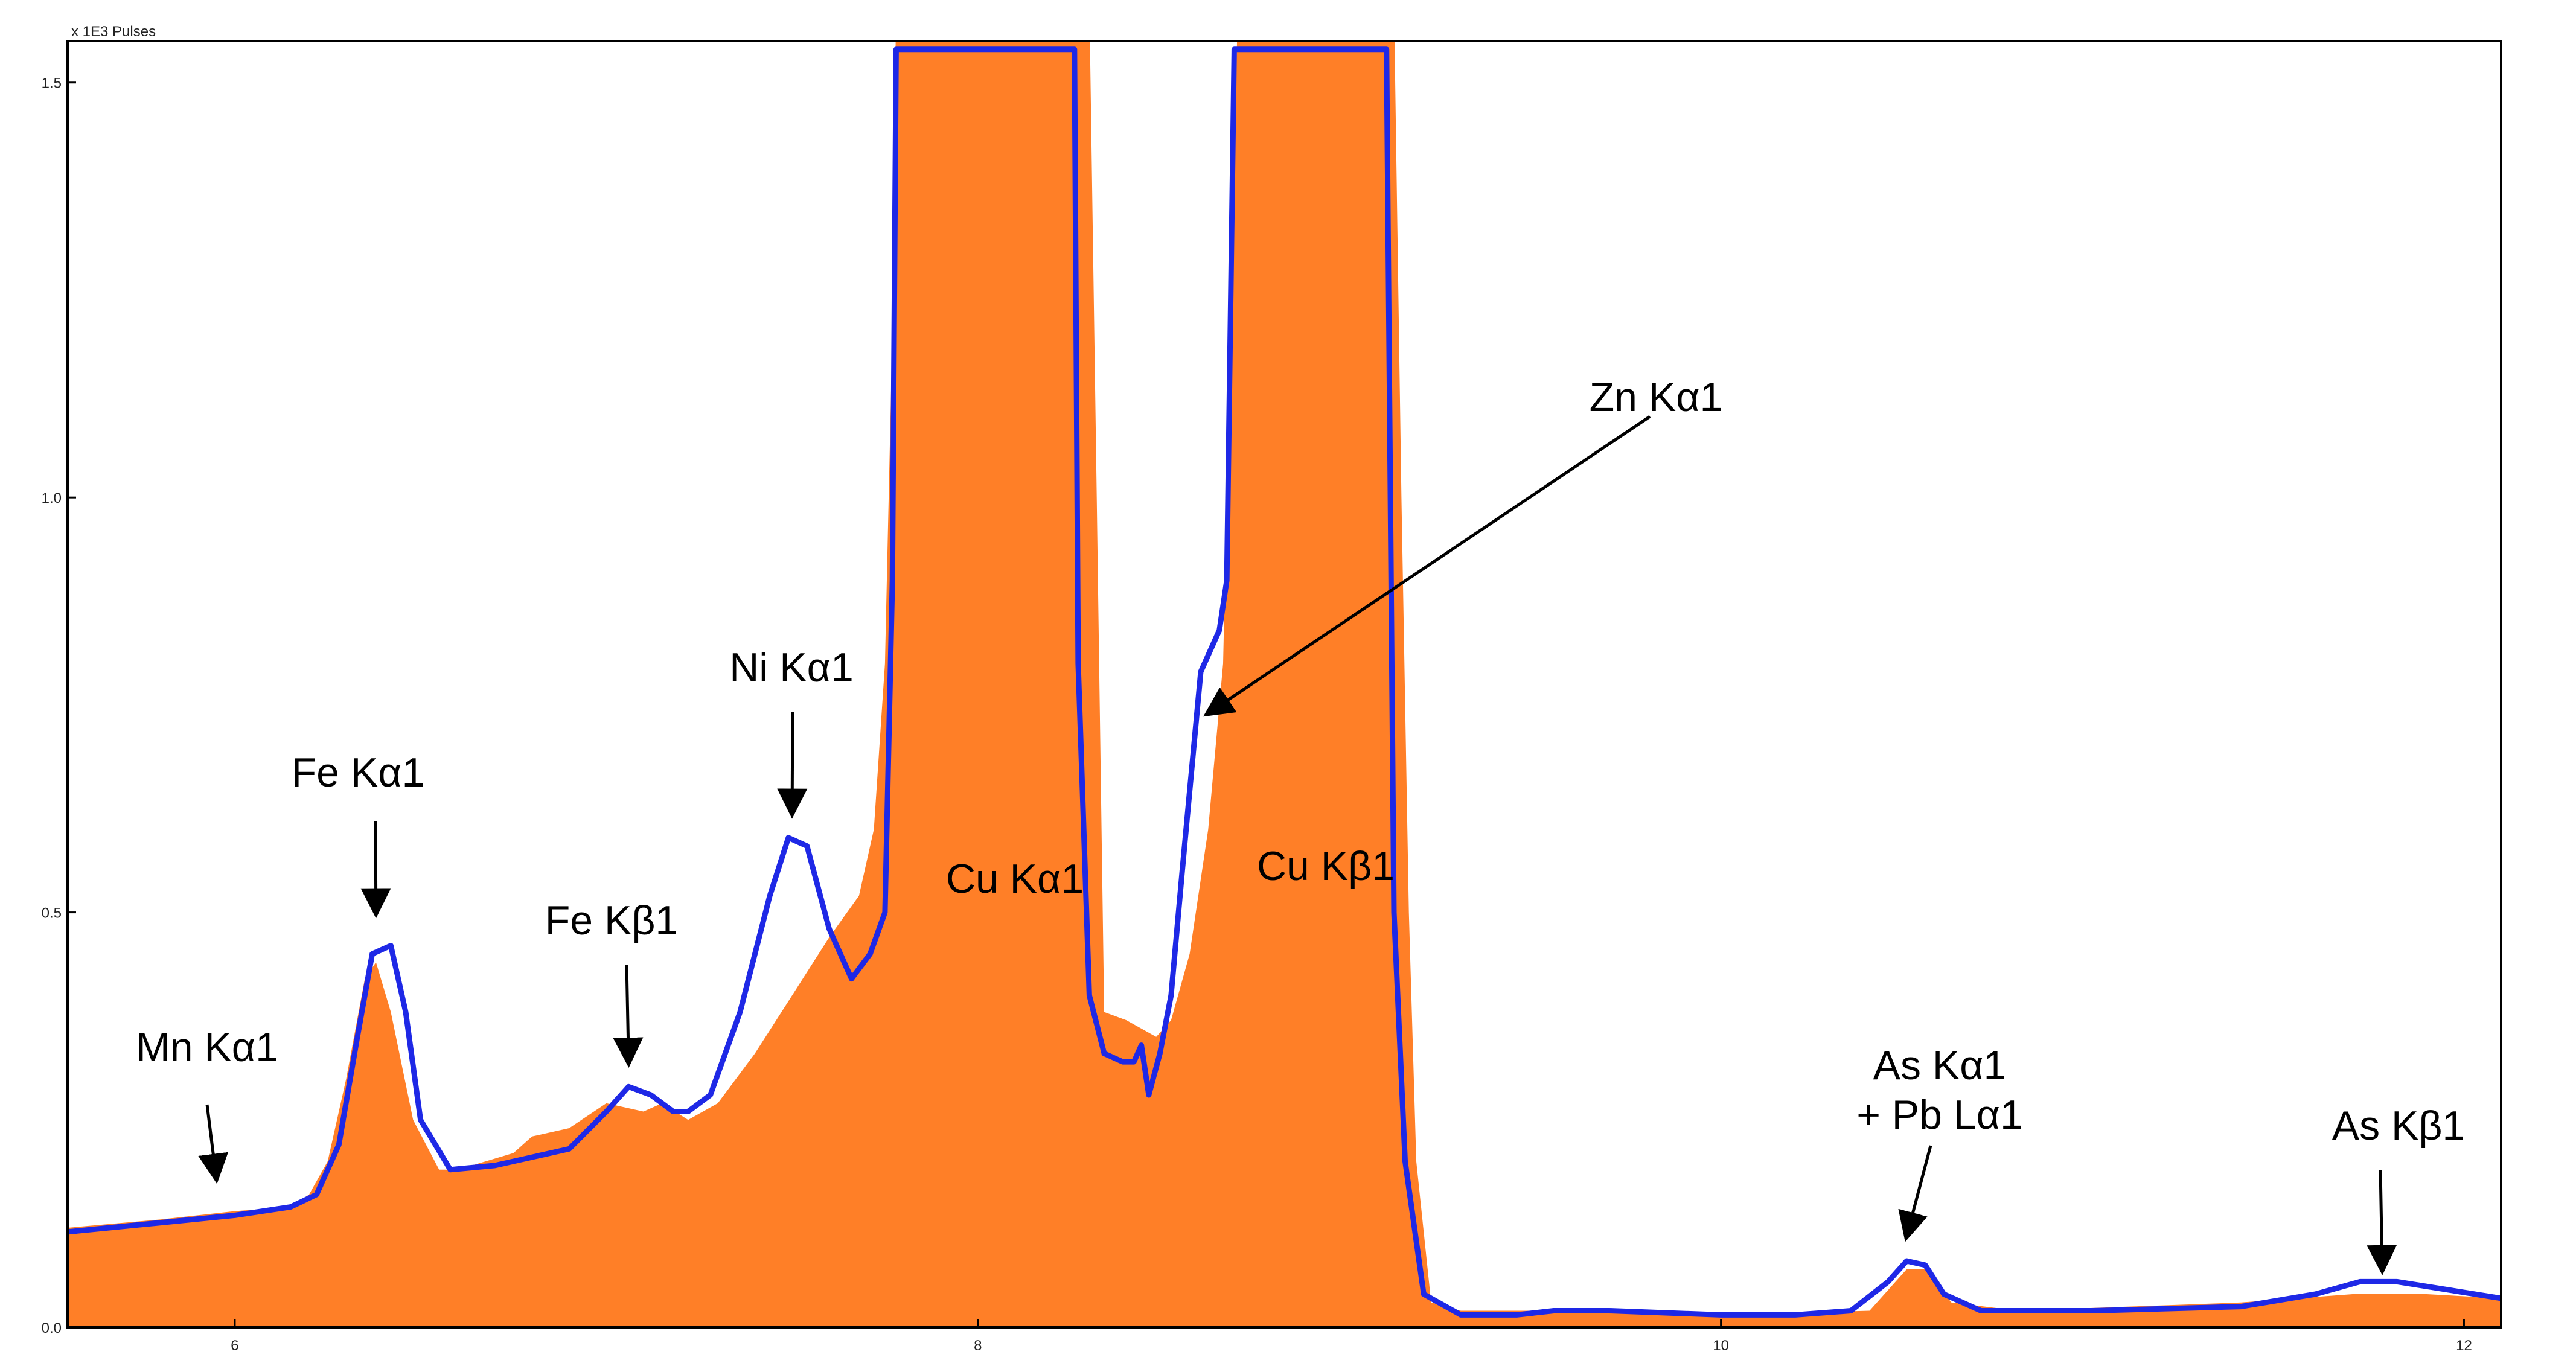 The width and height of the screenshot is (2576, 1372). What do you see at coordinates (52, 83) in the screenshot?
I see `y-tick-label: 1.5` at bounding box center [52, 83].